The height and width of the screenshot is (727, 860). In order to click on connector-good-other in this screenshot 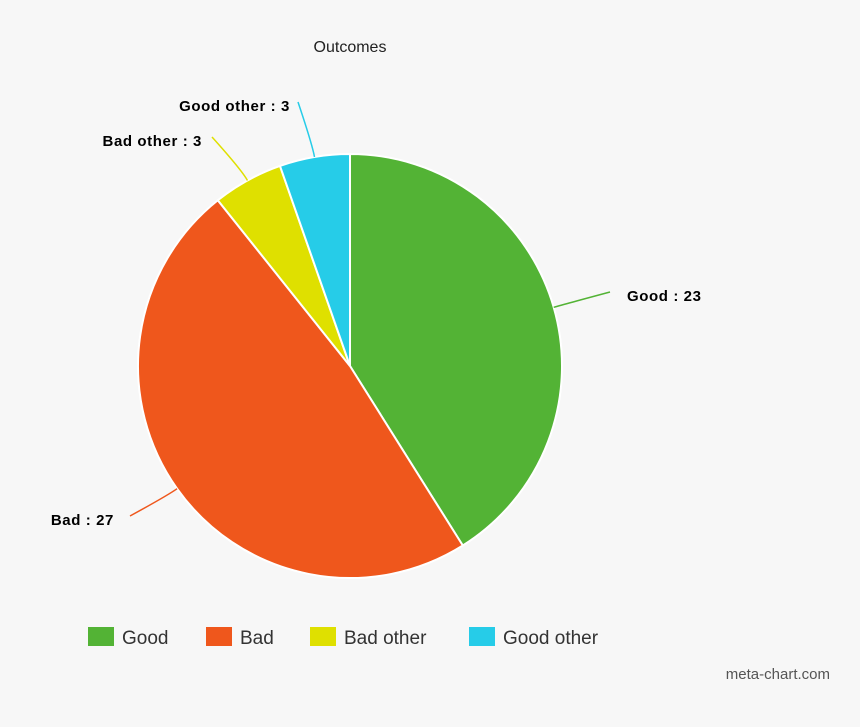, I will do `click(306, 129)`.